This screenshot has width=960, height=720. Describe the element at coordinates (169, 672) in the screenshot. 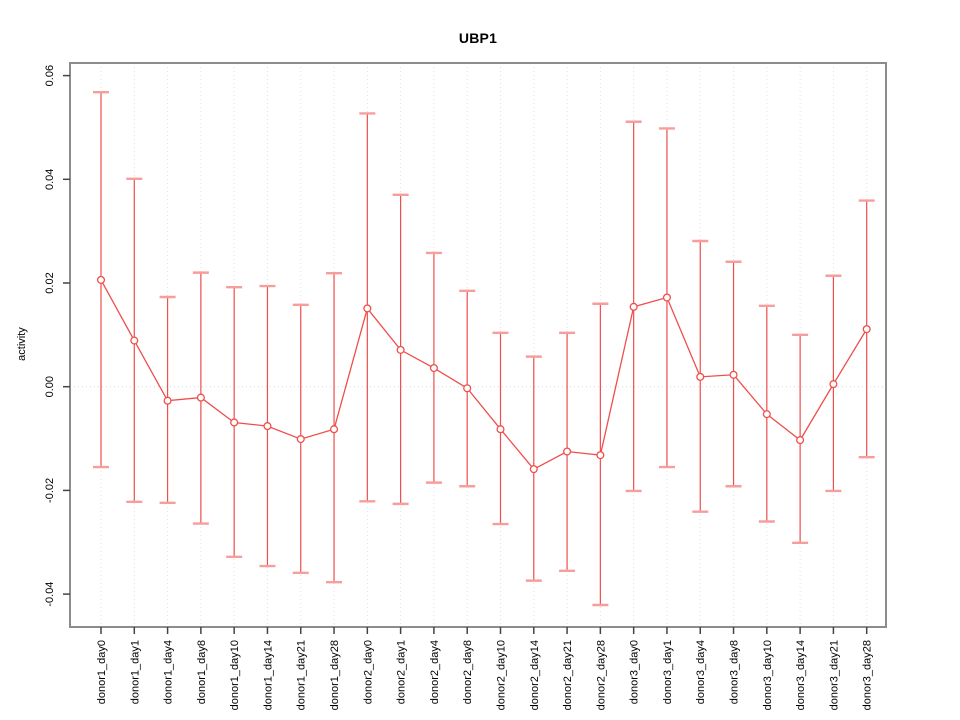

I see `x-tick-label: donor1_day4` at that location.